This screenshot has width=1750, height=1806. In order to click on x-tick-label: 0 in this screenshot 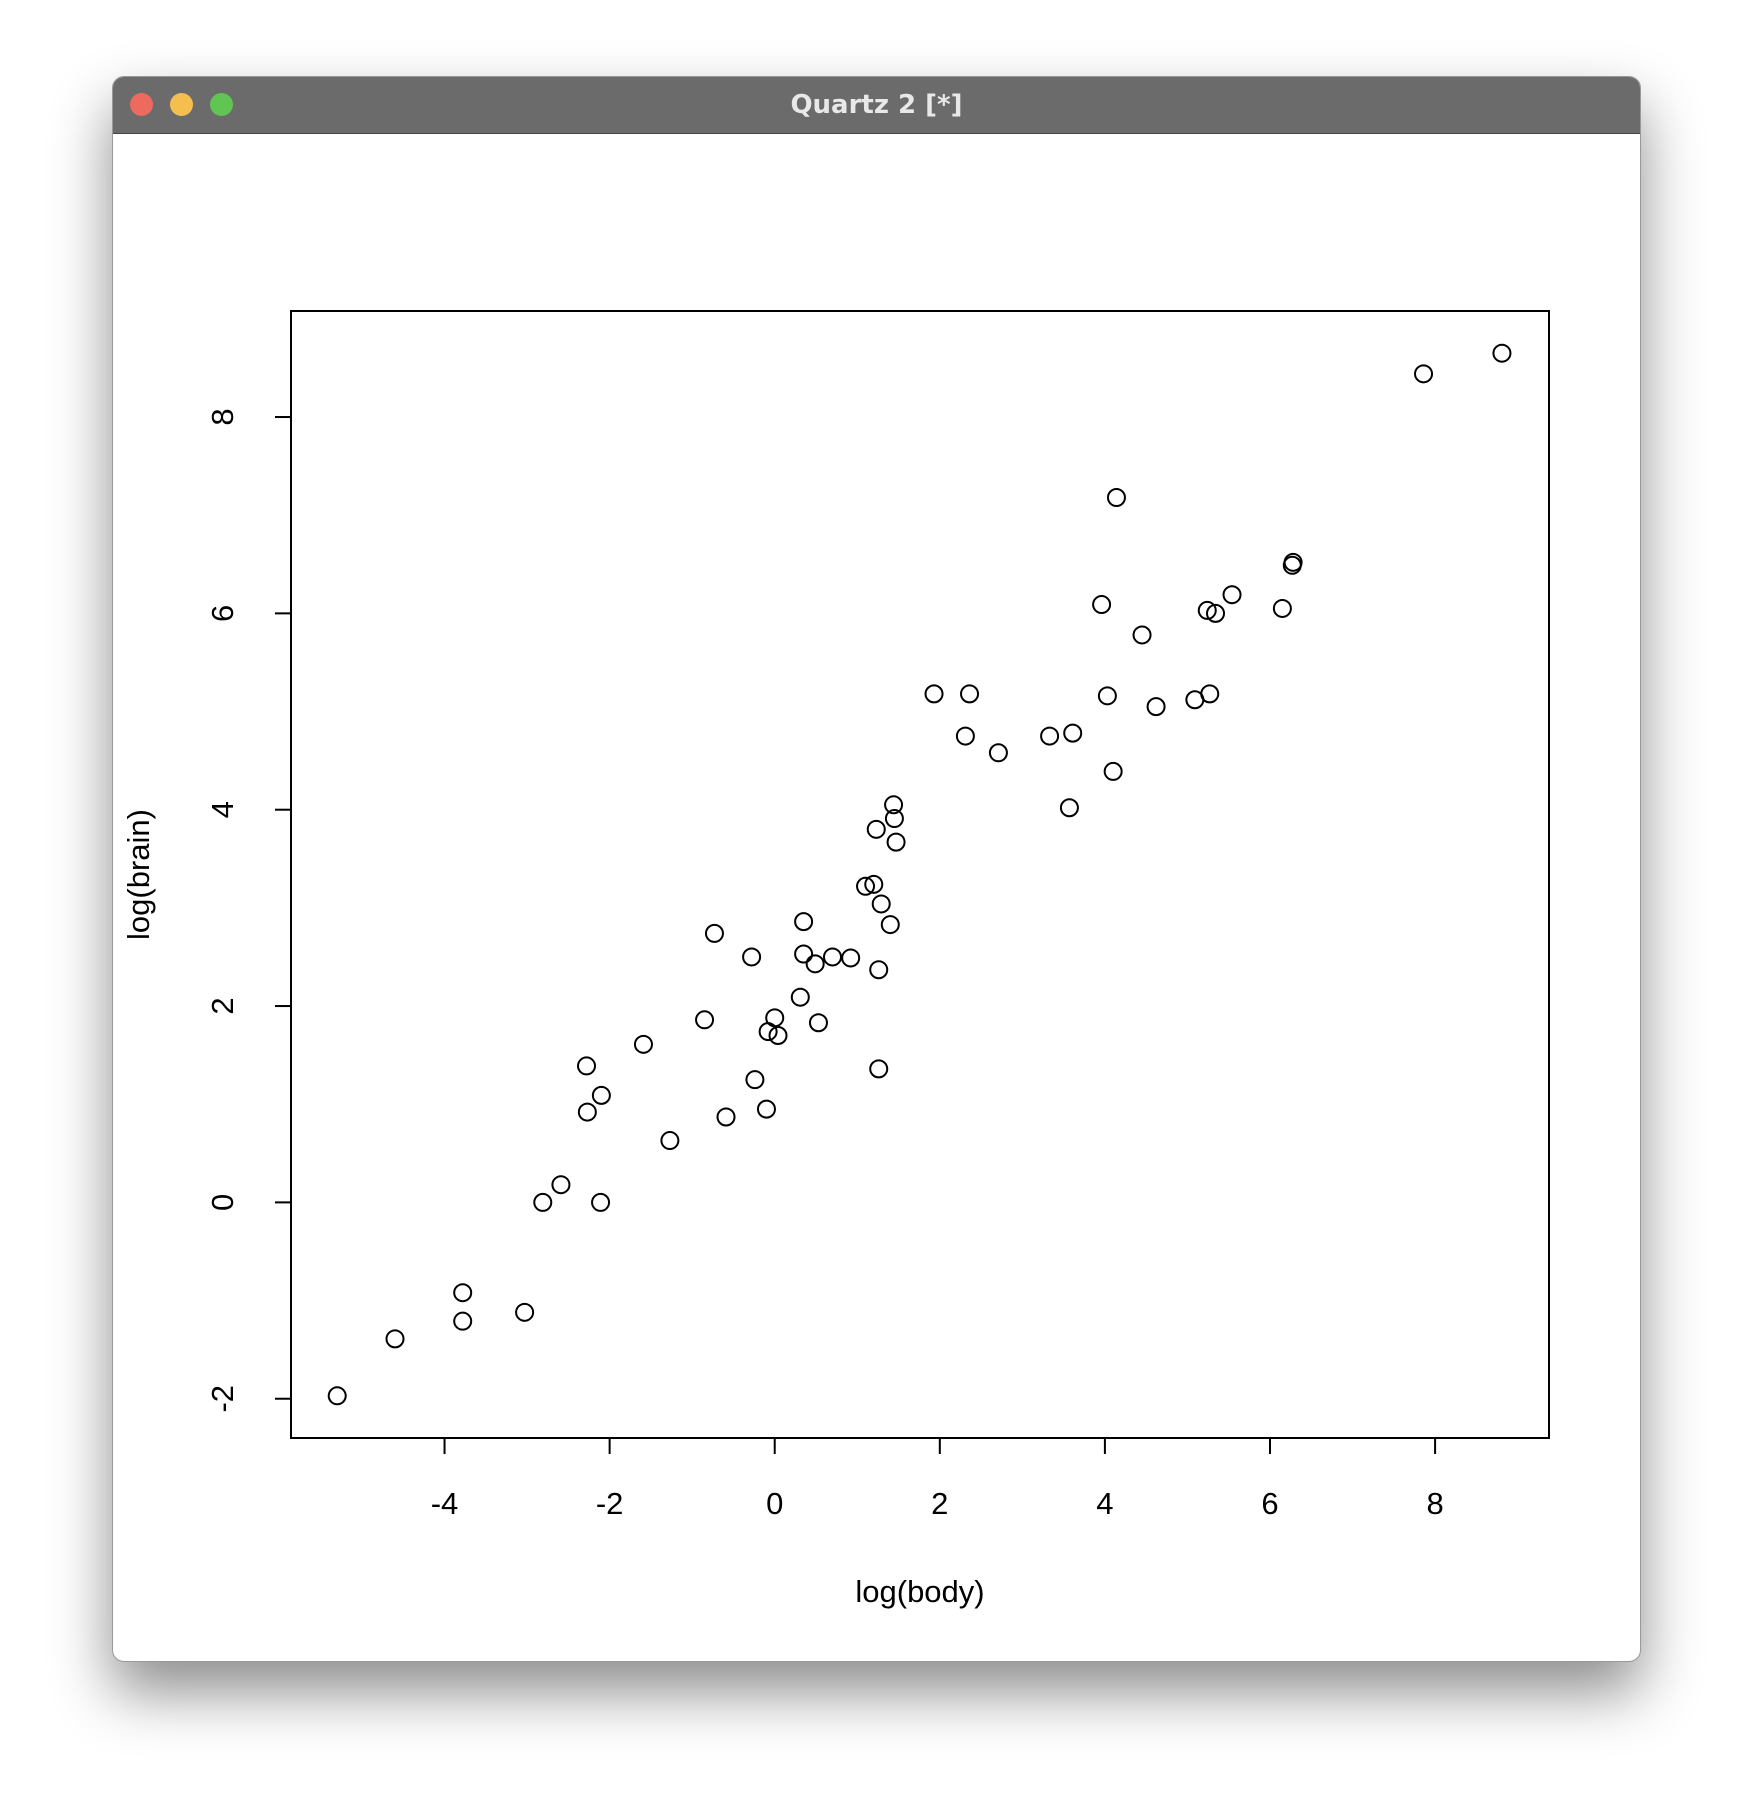, I will do `click(774, 1503)`.